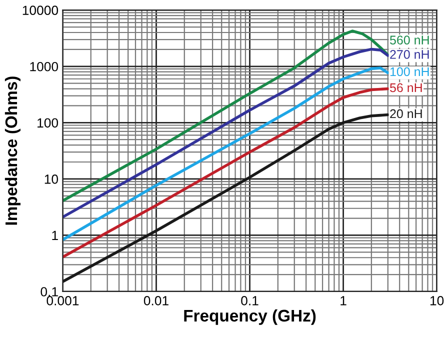 The height and width of the screenshot is (337, 448). Describe the element at coordinates (437, 301) in the screenshot. I see `x-tick-label: 10` at that location.